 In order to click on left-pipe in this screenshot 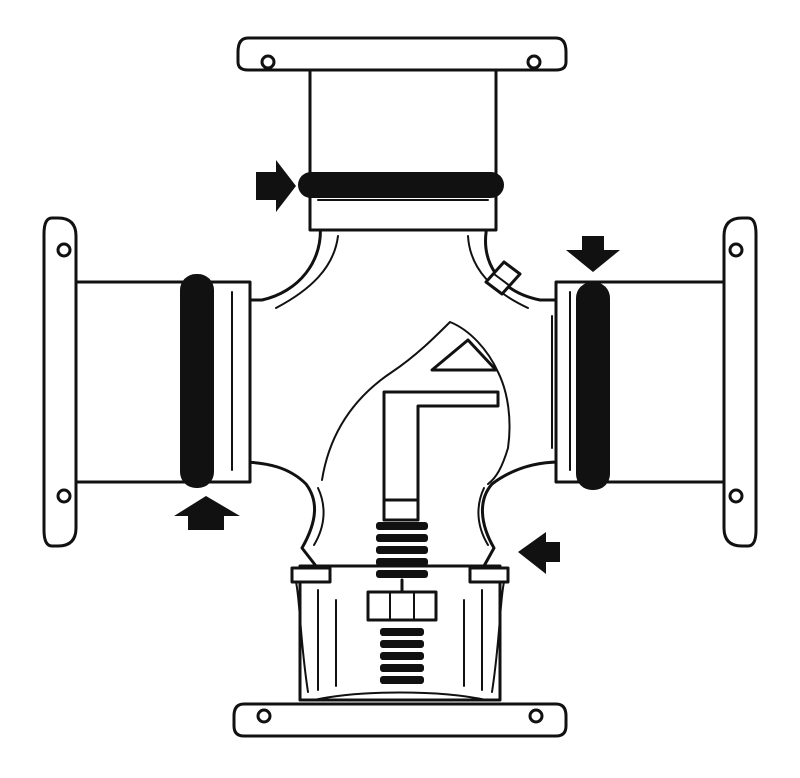, I will do `click(161, 382)`.